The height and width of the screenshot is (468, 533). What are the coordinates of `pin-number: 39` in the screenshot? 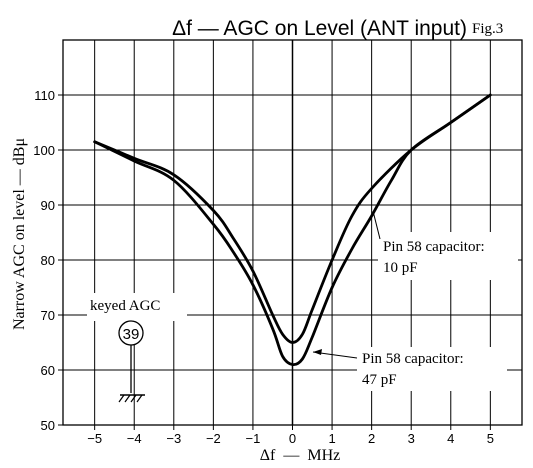 It's located at (131, 334).